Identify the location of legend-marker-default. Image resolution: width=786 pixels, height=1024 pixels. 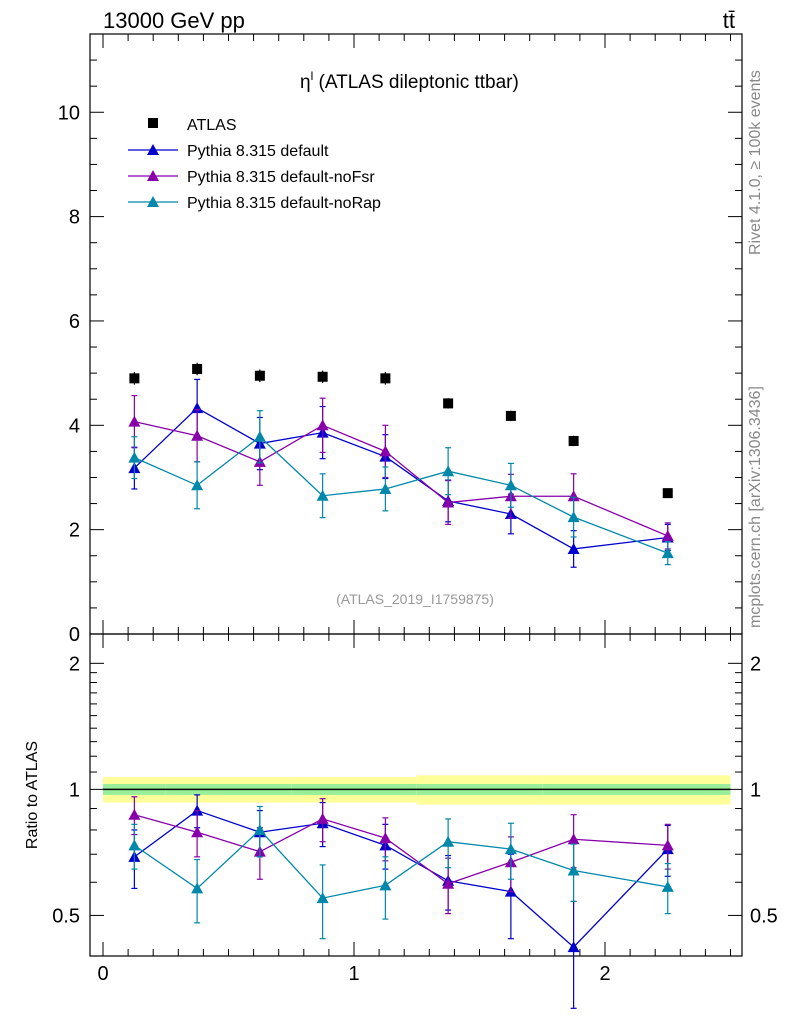
(153, 149).